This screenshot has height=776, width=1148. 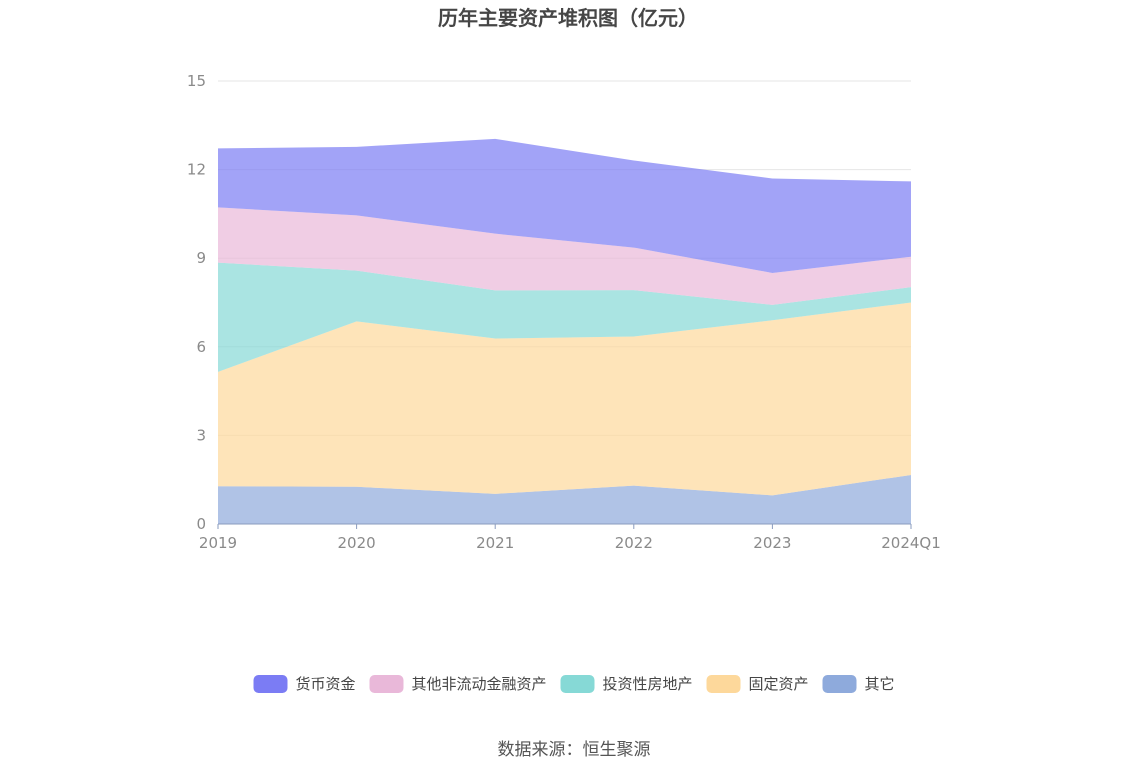 I want to click on legend: 货币资金 其他非流动金融资产 投资性房地产 固定资产 其它, so click(x=574, y=684).